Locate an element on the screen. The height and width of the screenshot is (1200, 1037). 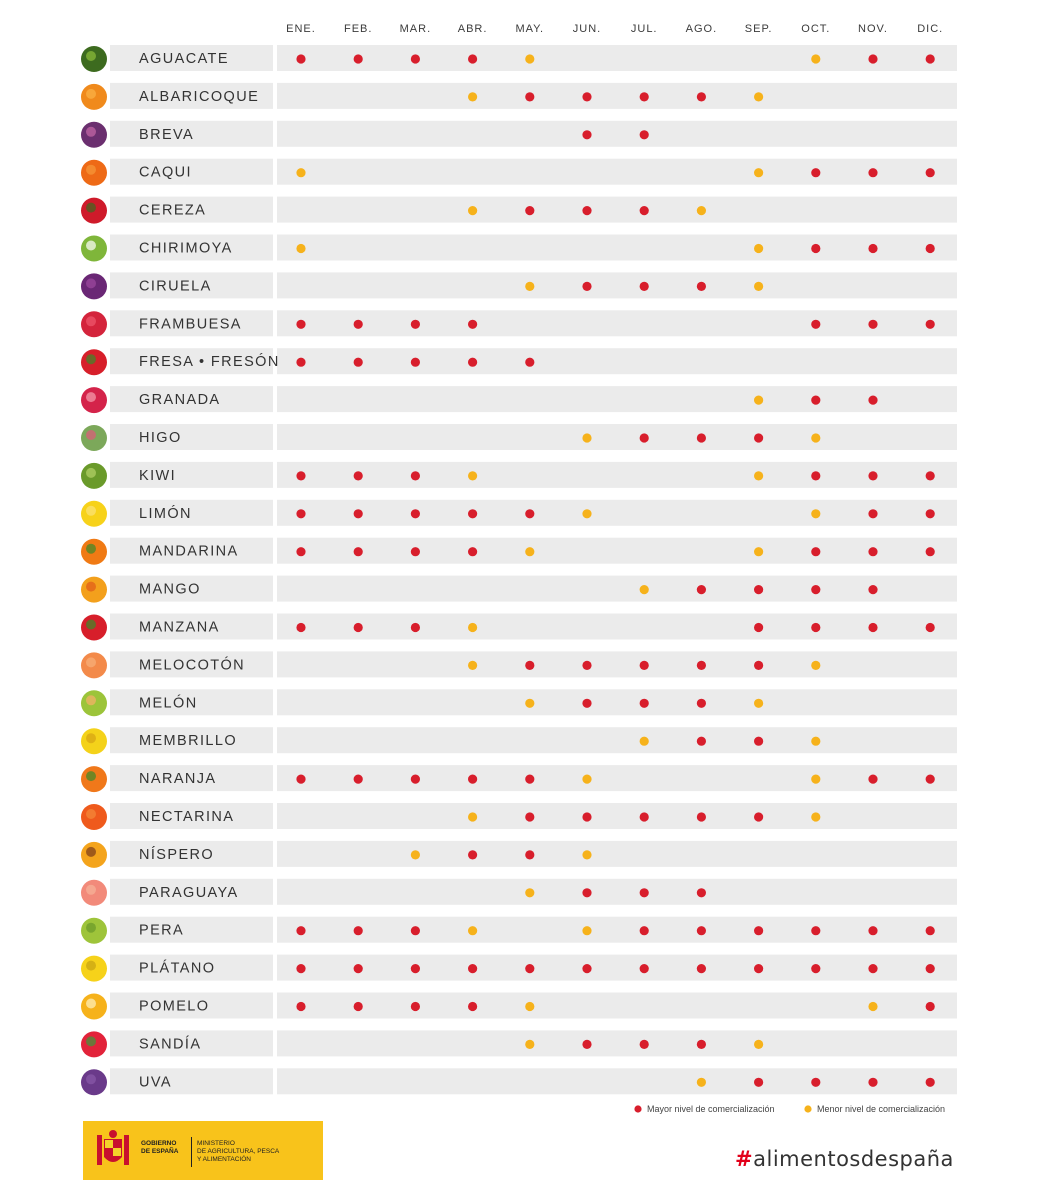
fruit-name: SANDÍA is located at coordinates (170, 1043).